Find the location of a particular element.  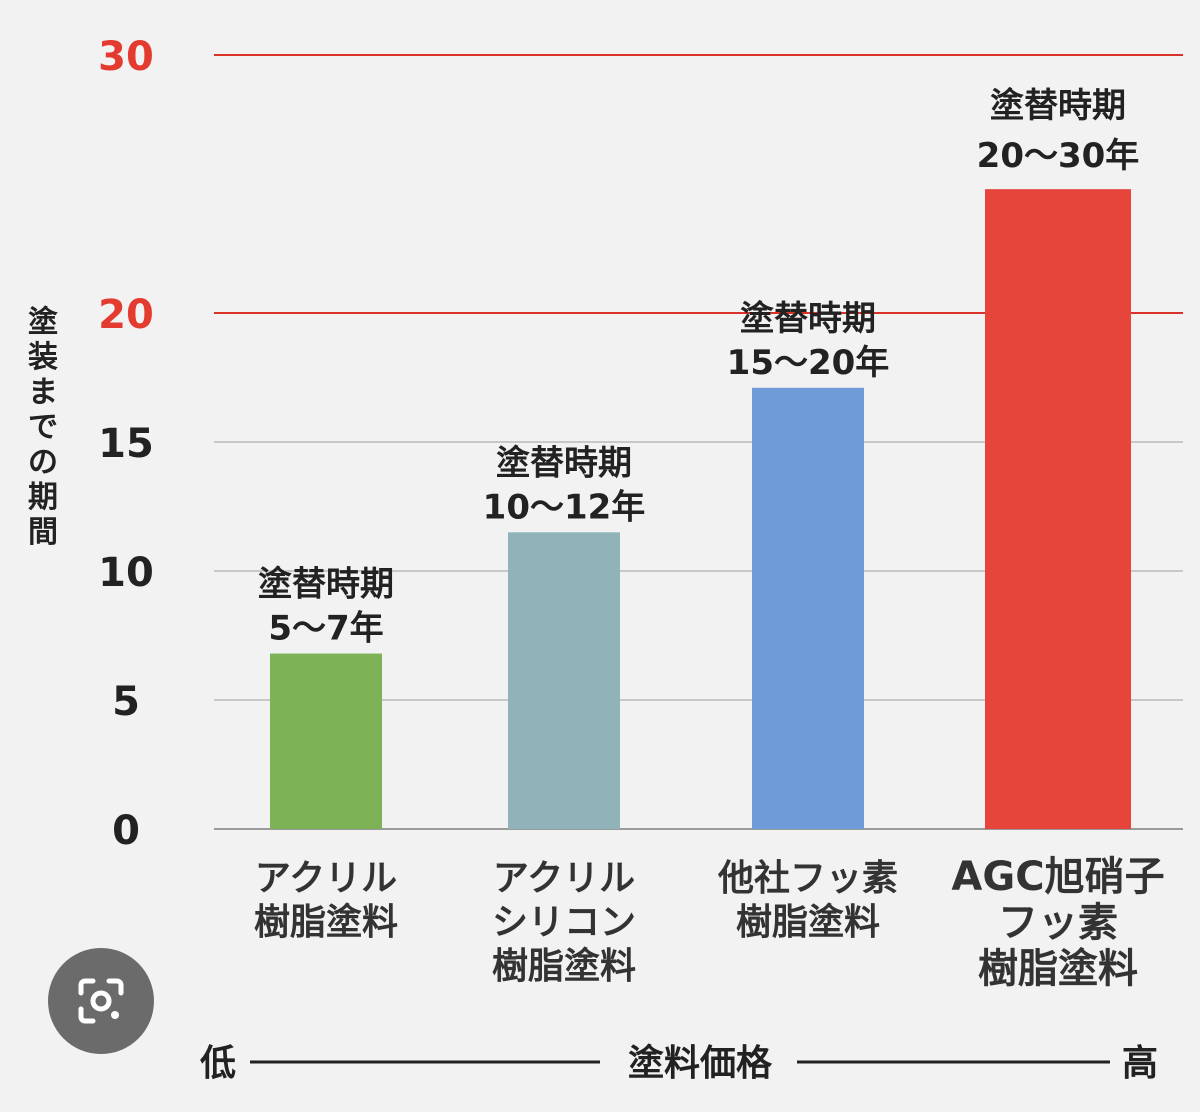

price-axis-title: 塗料価格 is located at coordinates (700, 1063).